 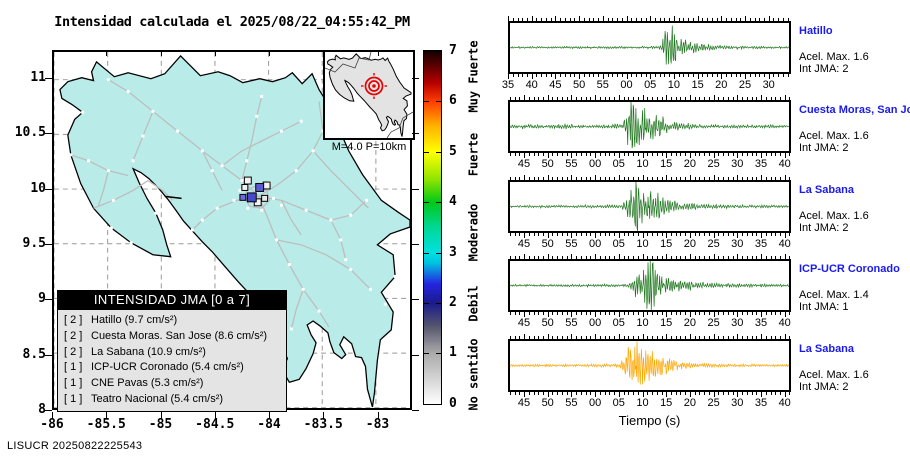 What do you see at coordinates (323, 424) in the screenshot?
I see `lon-tick-label: -83.5` at bounding box center [323, 424].